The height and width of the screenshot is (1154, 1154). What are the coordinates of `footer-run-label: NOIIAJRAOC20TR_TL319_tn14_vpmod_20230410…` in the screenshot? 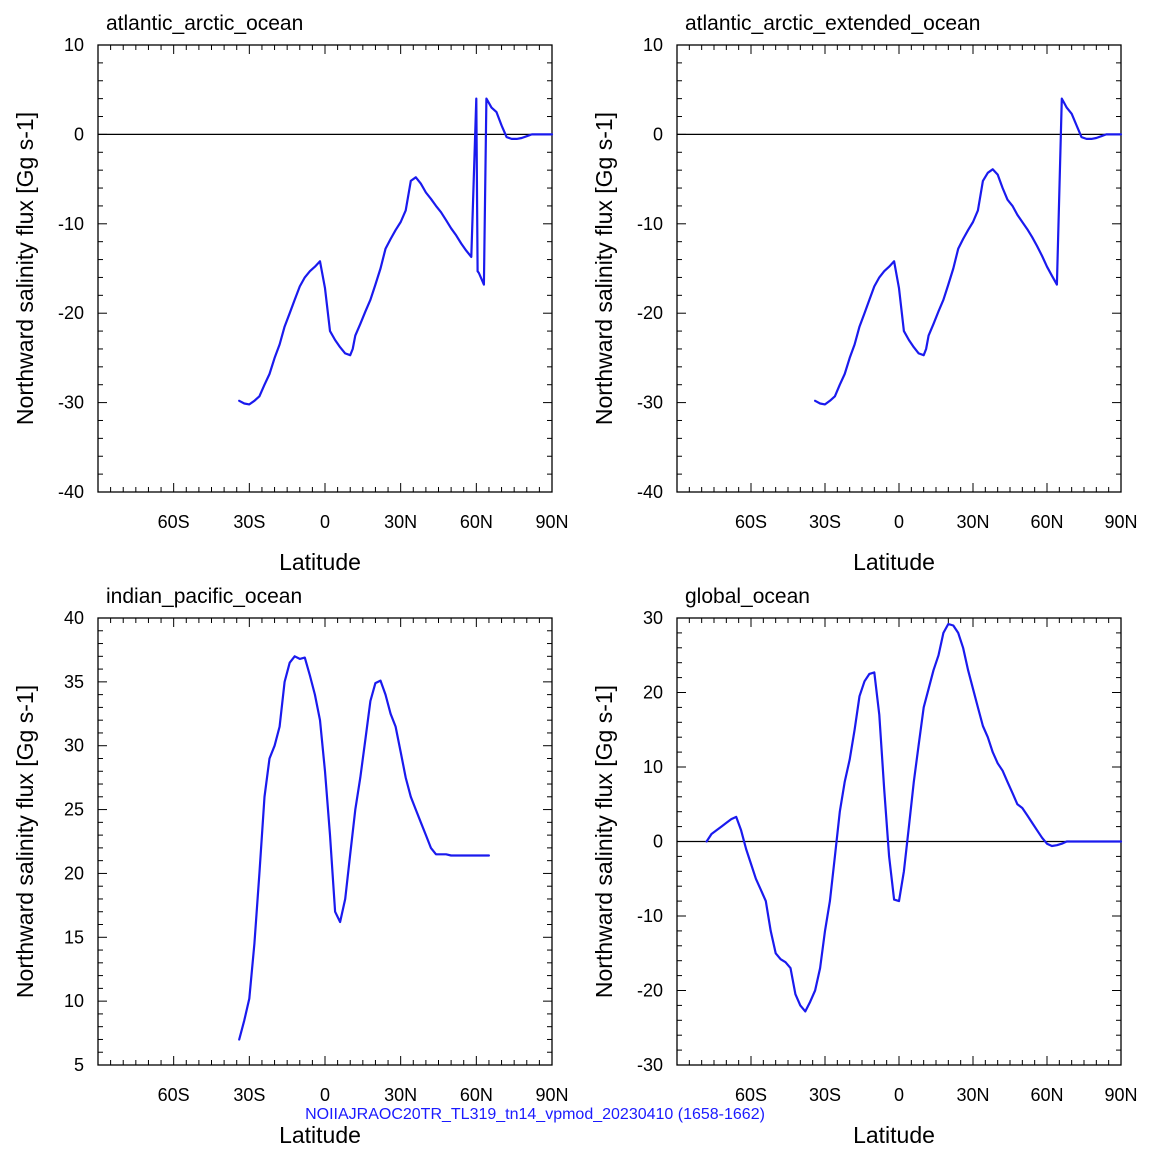 It's located at (535, 1114).